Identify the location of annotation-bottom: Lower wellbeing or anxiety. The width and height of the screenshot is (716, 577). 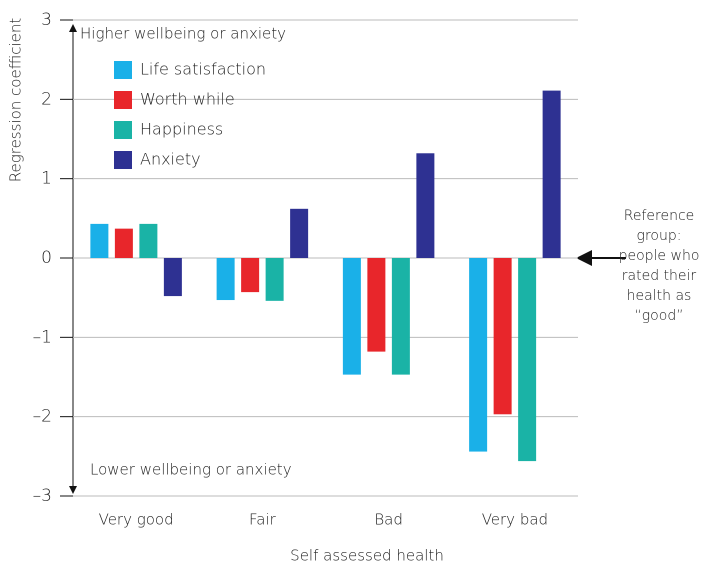
(191, 470).